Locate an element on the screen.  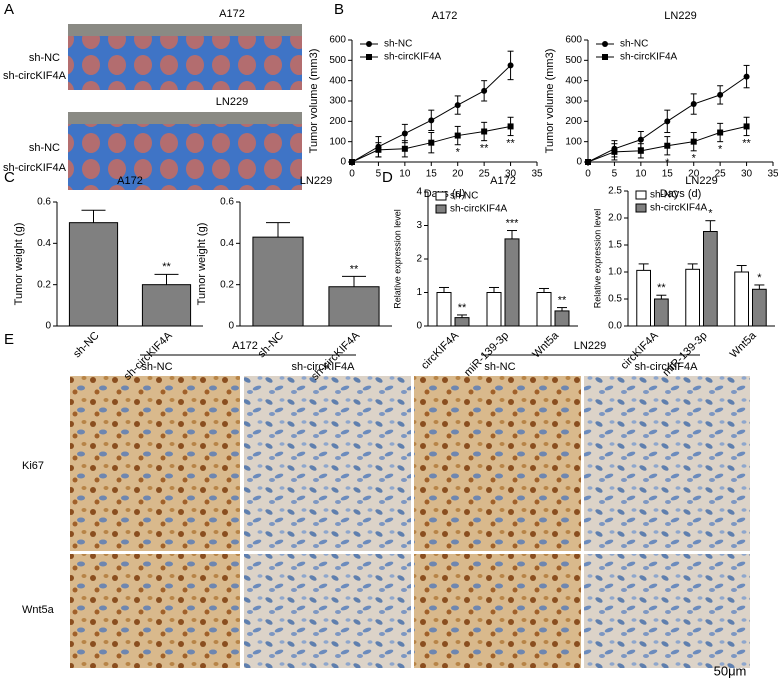
y-axis-label: Relative expression level is located at coordinates (597, 259).